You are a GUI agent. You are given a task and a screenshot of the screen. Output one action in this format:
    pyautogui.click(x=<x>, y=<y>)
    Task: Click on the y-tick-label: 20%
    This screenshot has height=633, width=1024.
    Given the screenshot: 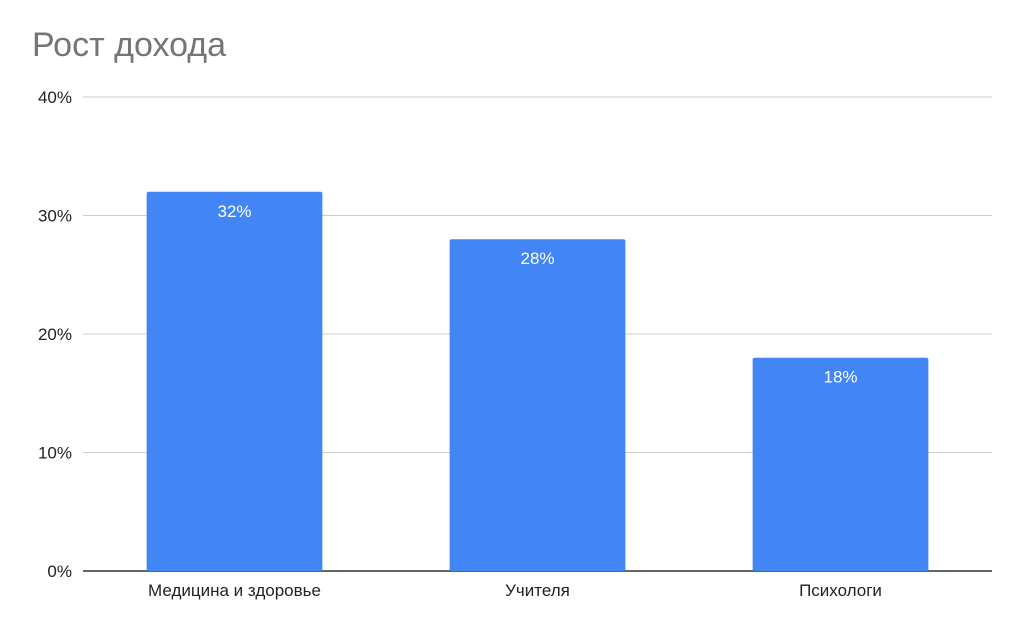 What is the action you would take?
    pyautogui.click(x=55, y=334)
    